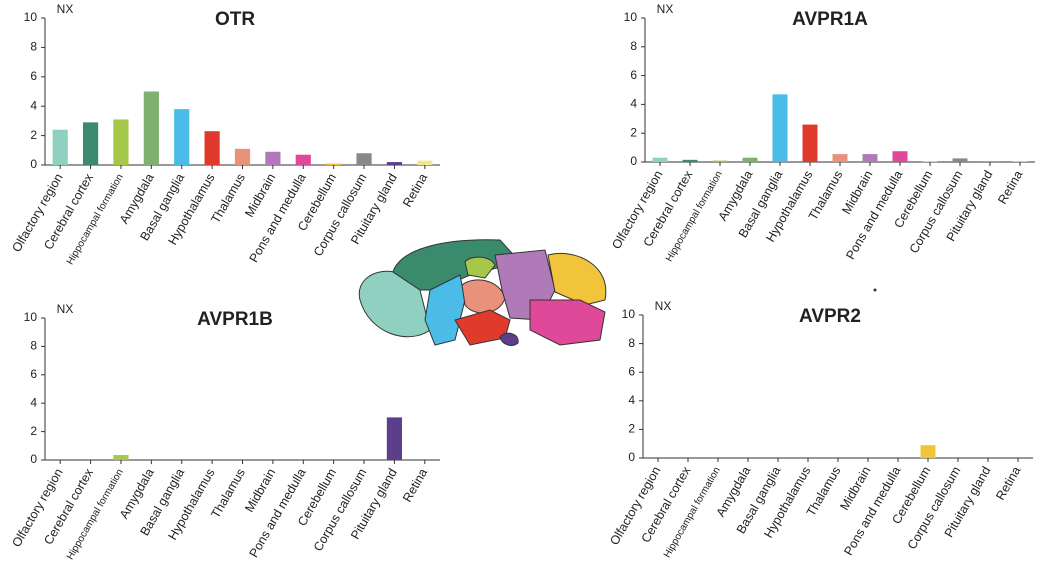  What do you see at coordinates (830, 19) in the screenshot?
I see `chart-title: AVPR1A` at bounding box center [830, 19].